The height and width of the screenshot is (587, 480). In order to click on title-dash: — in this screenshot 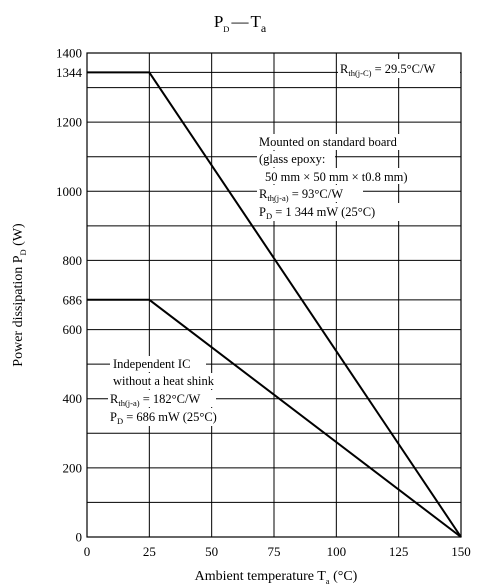, I will do `click(239, 21)`.